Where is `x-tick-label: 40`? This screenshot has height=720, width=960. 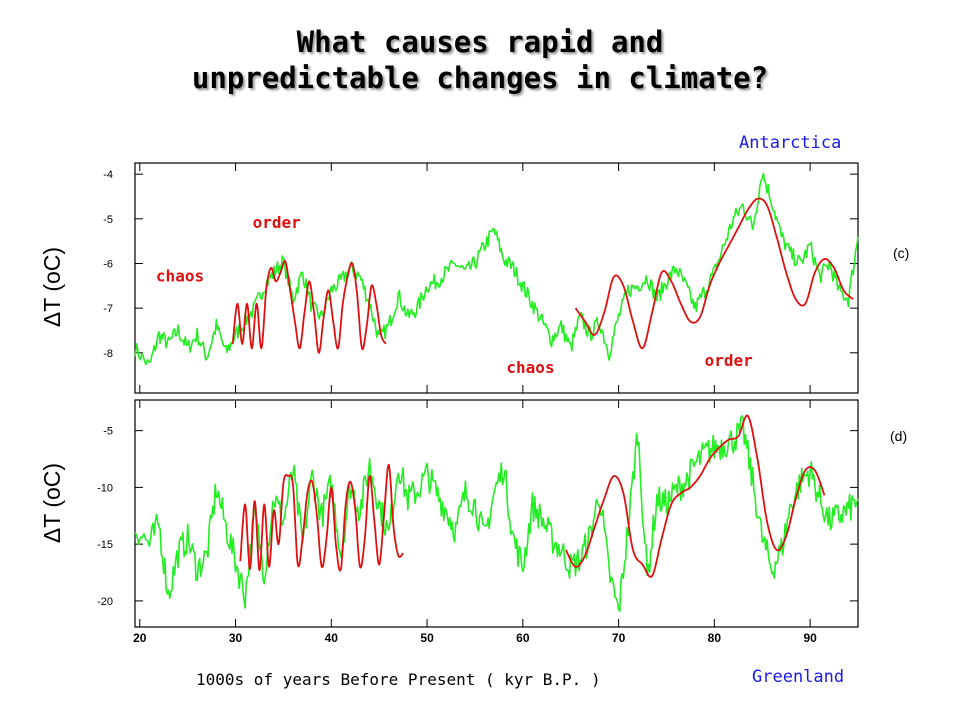 x-tick-label: 40 is located at coordinates (332, 638).